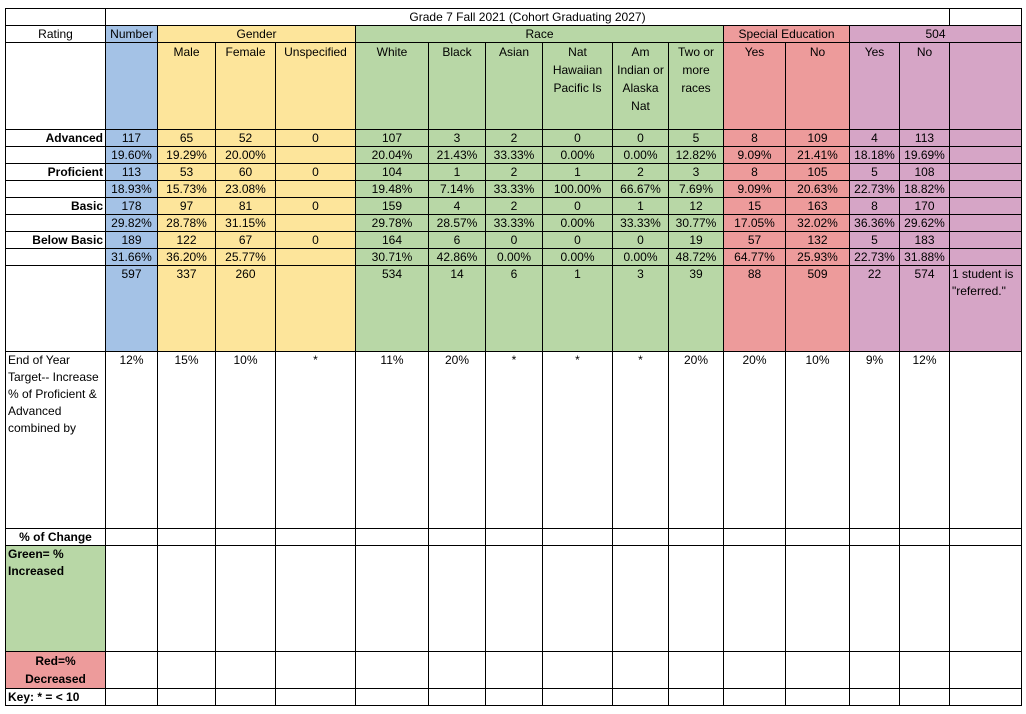  What do you see at coordinates (392, 223) in the screenshot?
I see `percent-cell: 29.78%` at bounding box center [392, 223].